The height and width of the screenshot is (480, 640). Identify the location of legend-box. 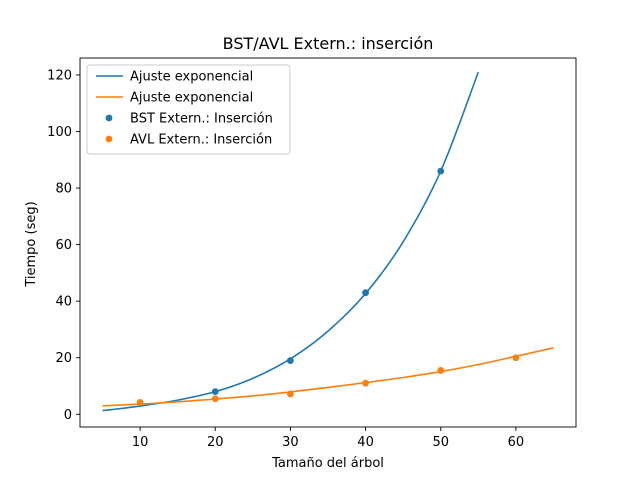
(188, 109).